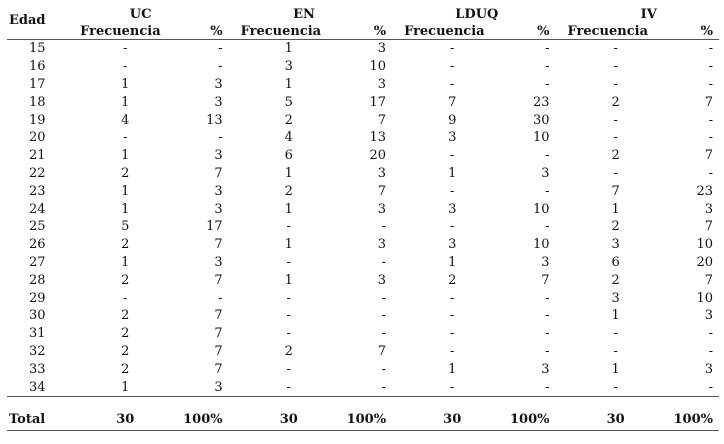 Image resolution: width=724 pixels, height=444 pixels. Describe the element at coordinates (363, 387) in the screenshot. I see `table-row: 34 1 3- - - - - -` at that location.